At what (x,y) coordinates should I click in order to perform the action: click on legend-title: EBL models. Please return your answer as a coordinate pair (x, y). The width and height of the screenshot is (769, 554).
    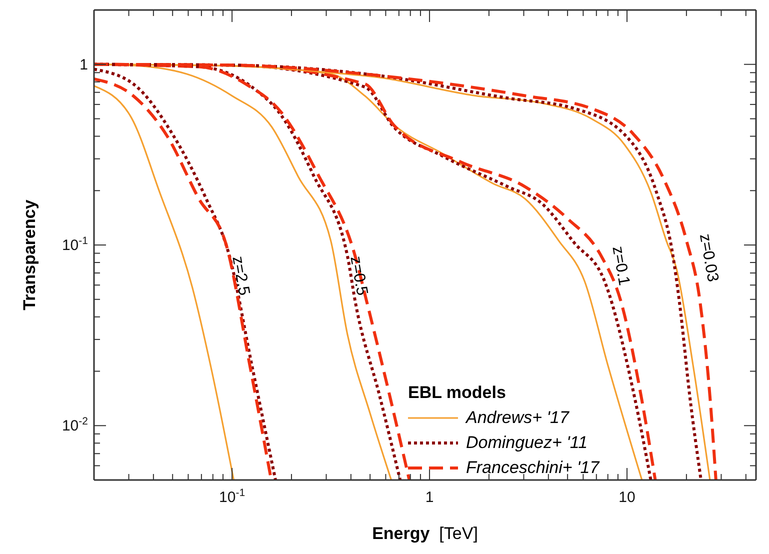
    Looking at the image, I should click on (457, 393).